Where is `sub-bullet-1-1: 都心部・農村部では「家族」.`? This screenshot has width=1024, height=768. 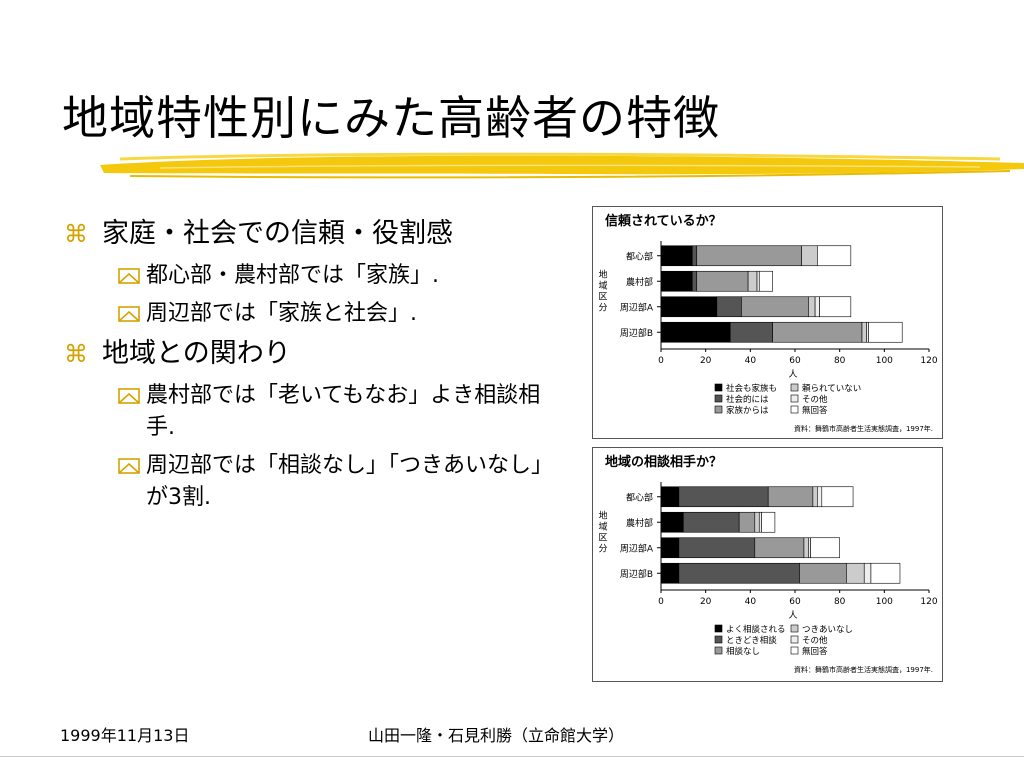 sub-bullet-1-1: 都心部・農村部では「家族」. is located at coordinates (310, 276).